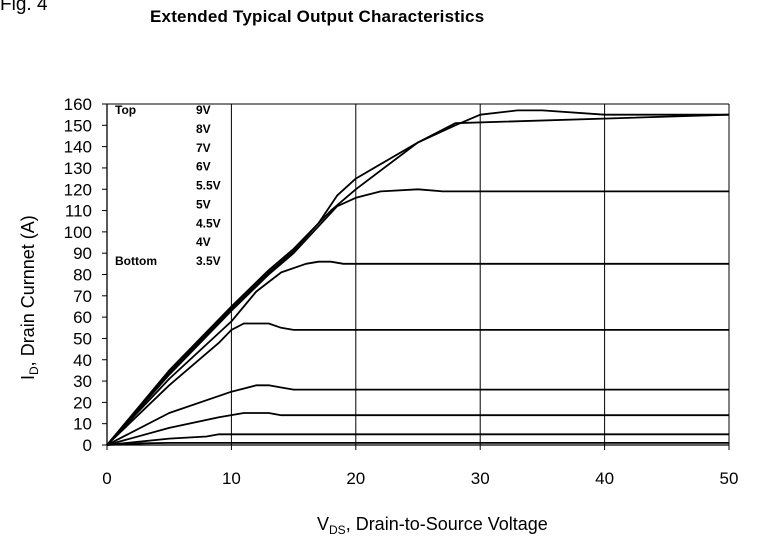 Image resolution: width=757 pixels, height=539 pixels. Describe the element at coordinates (208, 223) in the screenshot. I see `legend-entry: 4.5V` at that location.